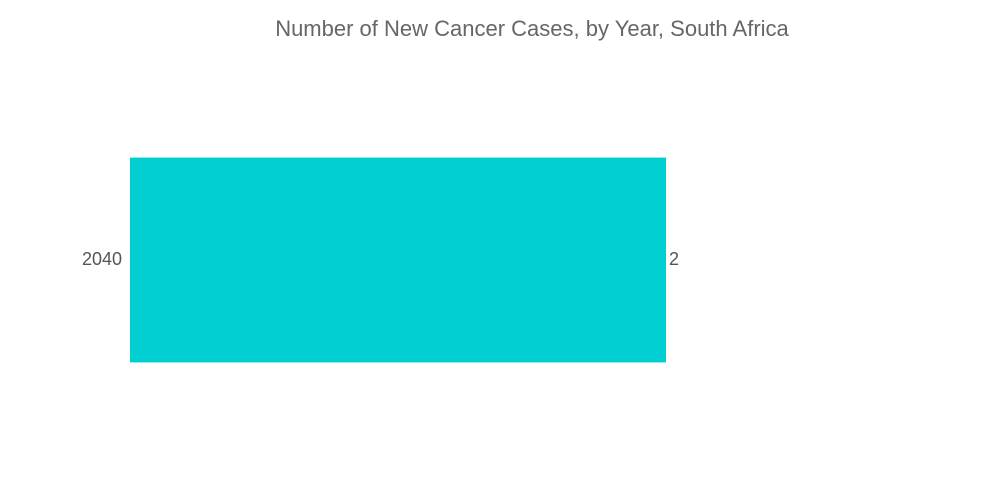  Describe the element at coordinates (102, 259) in the screenshot. I see `y-tick-label: 2040` at that location.